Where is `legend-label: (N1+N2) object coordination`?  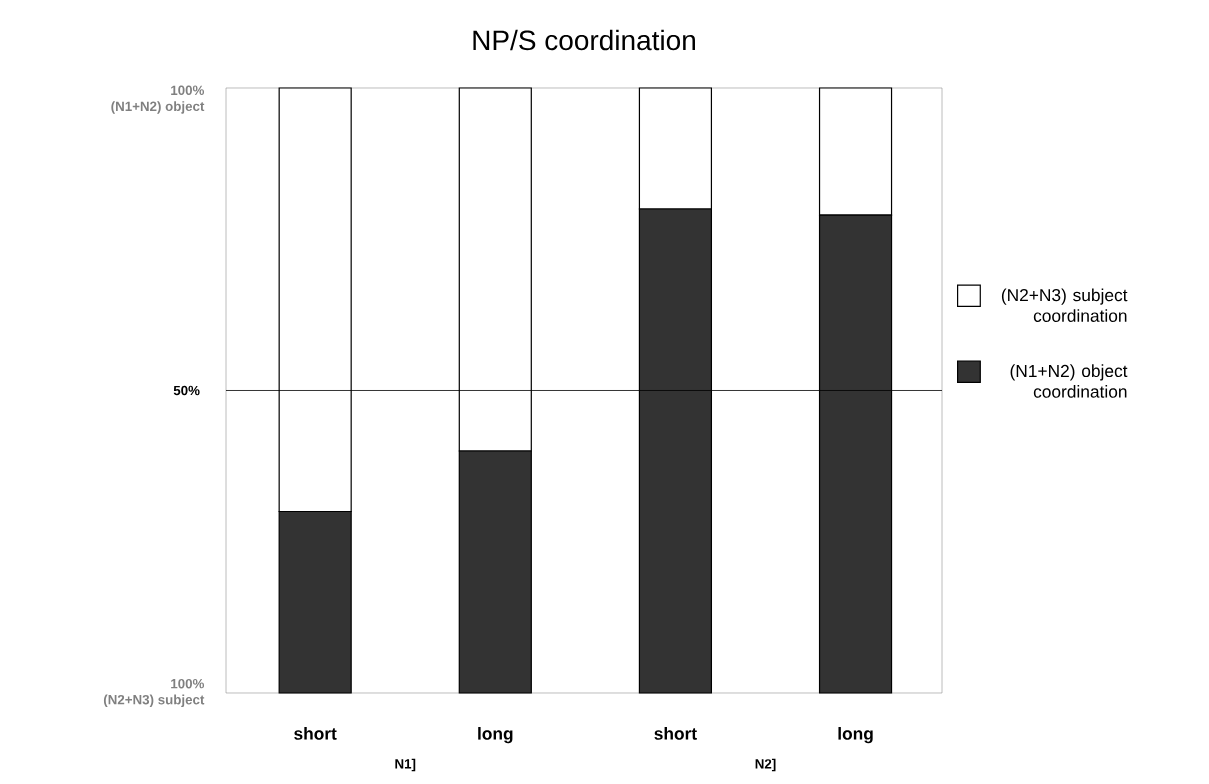
legend-label: (N1+N2) object coordination is located at coordinates (1069, 381).